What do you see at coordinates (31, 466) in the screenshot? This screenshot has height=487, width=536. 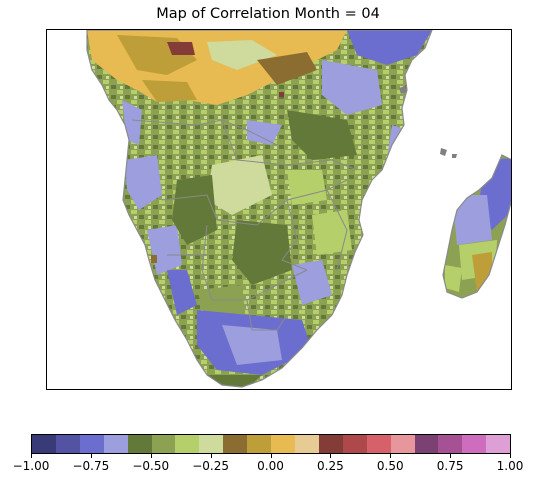 I see `colorbar-tick-label: −1.00` at bounding box center [31, 466].